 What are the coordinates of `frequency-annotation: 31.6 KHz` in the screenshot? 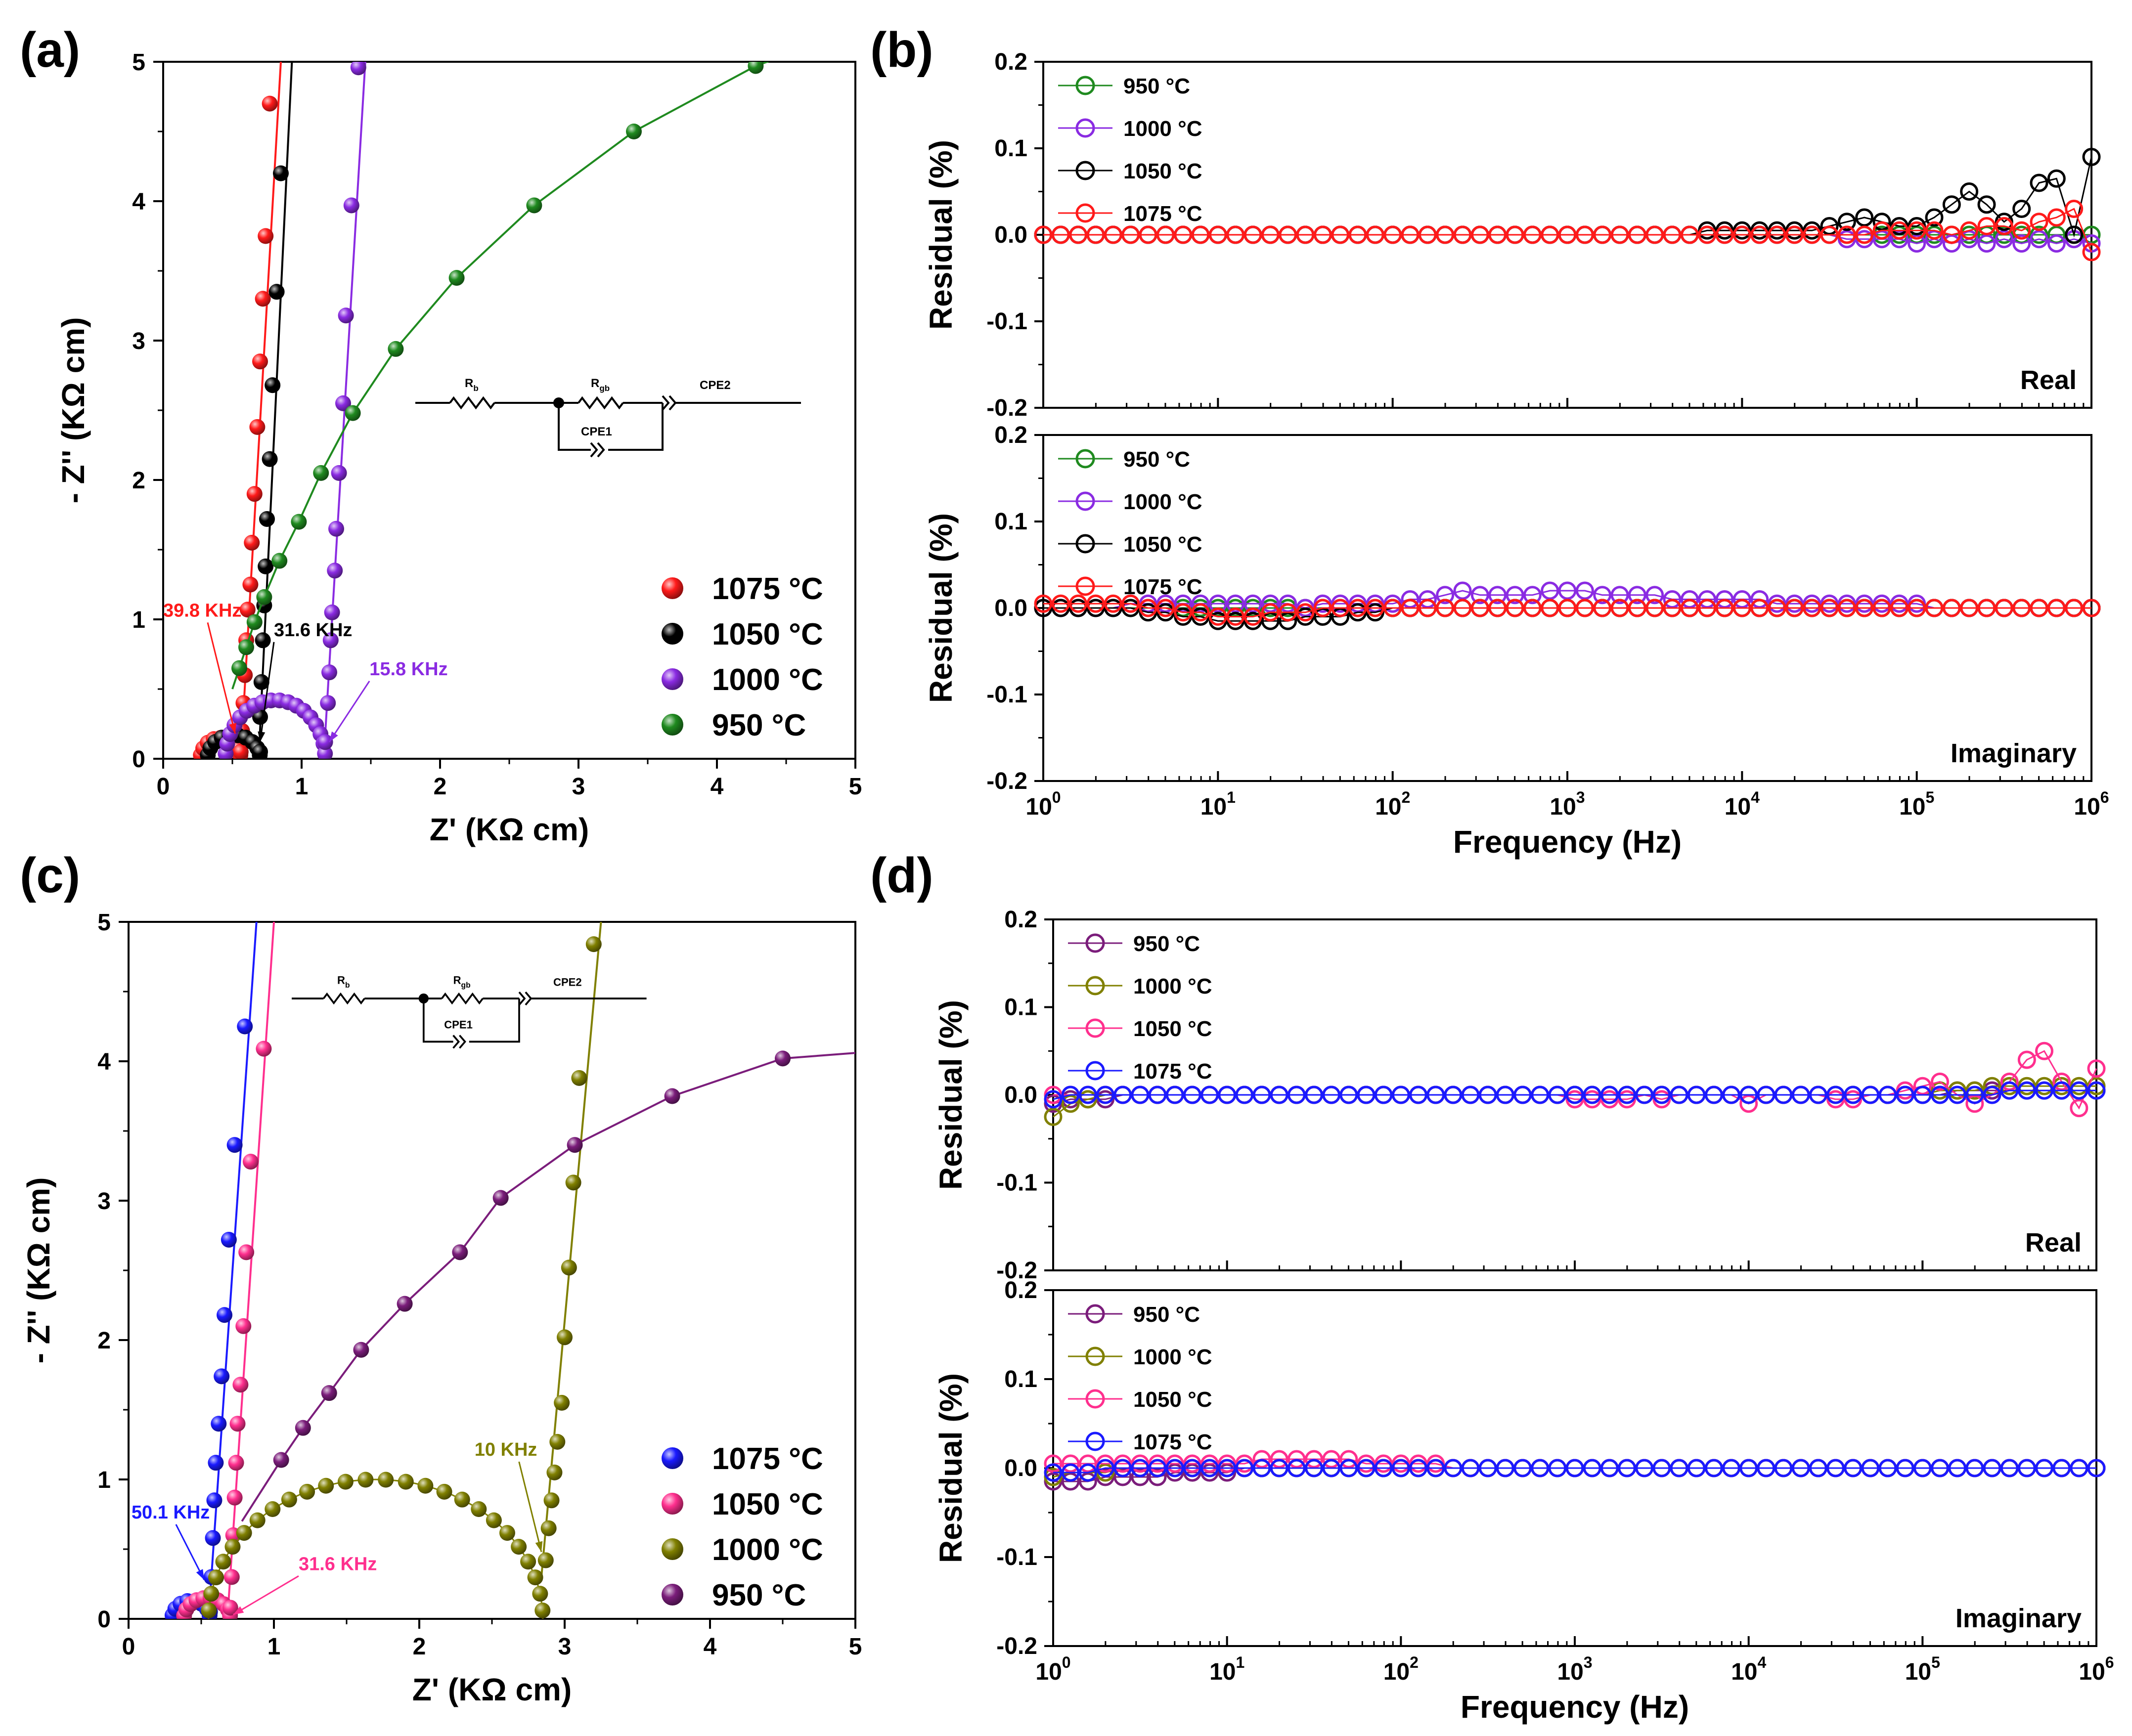 It's located at (338, 1564).